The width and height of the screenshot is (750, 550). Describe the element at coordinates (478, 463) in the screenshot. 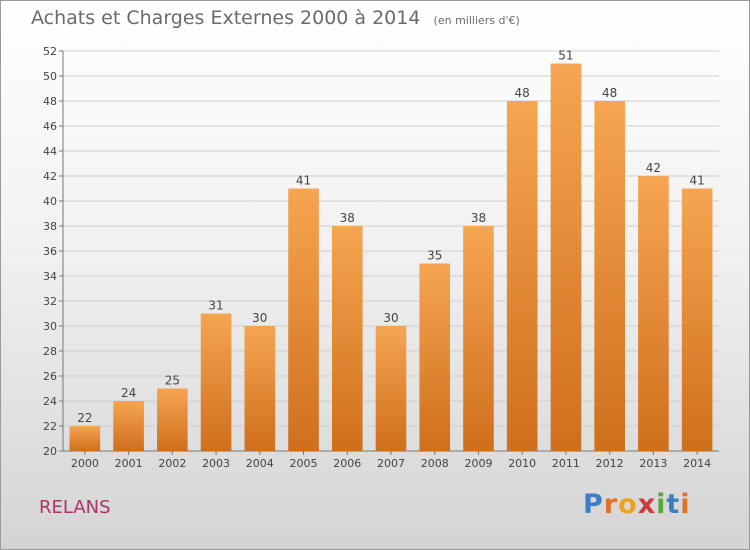

I see `x-tick-label: 2009` at that location.